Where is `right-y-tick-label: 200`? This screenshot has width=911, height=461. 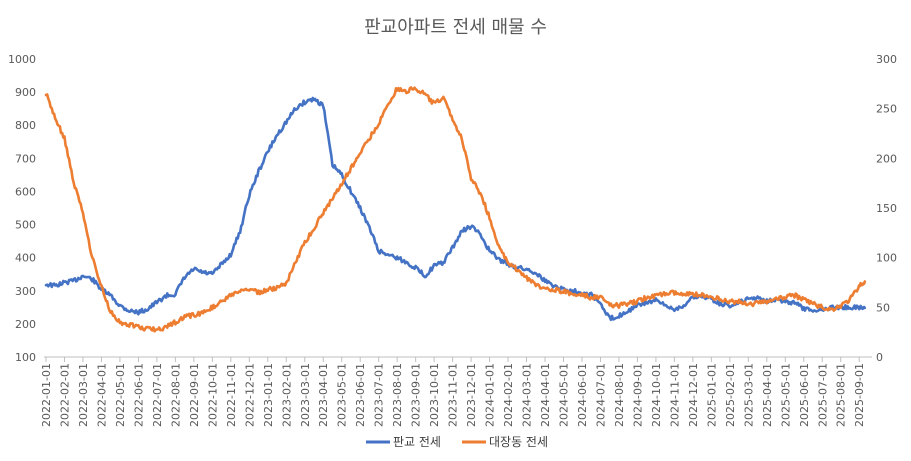
right-y-tick-label: 200 is located at coordinates (886, 158).